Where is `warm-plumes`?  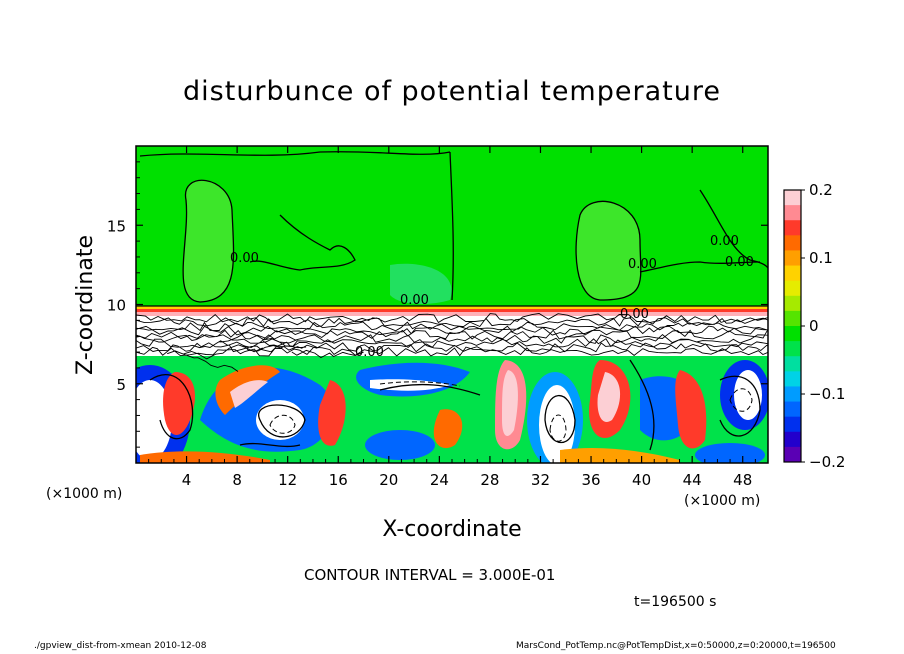 warm-plumes is located at coordinates (423, 411).